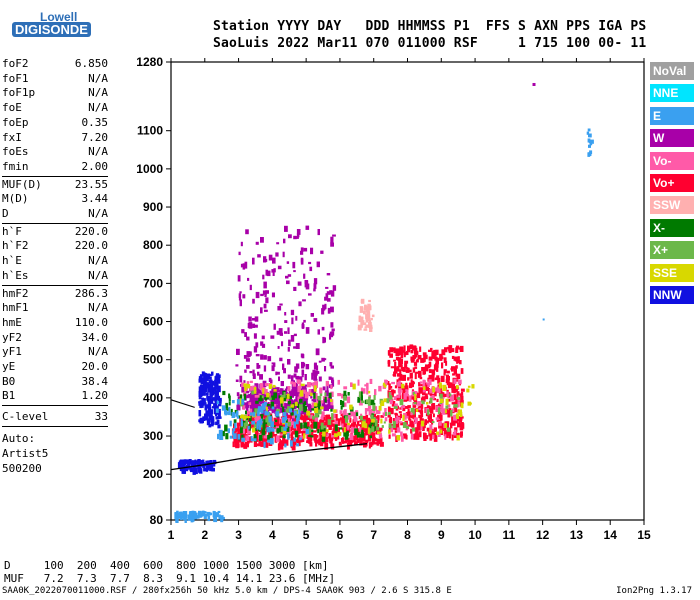  Describe the element at coordinates (101, 417) in the screenshot. I see `param-value: 33` at that location.